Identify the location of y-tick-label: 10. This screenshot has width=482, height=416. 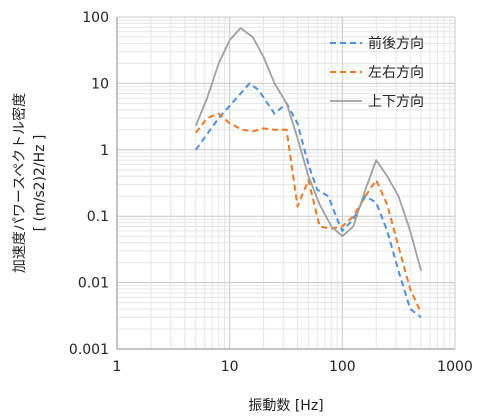
(100, 84).